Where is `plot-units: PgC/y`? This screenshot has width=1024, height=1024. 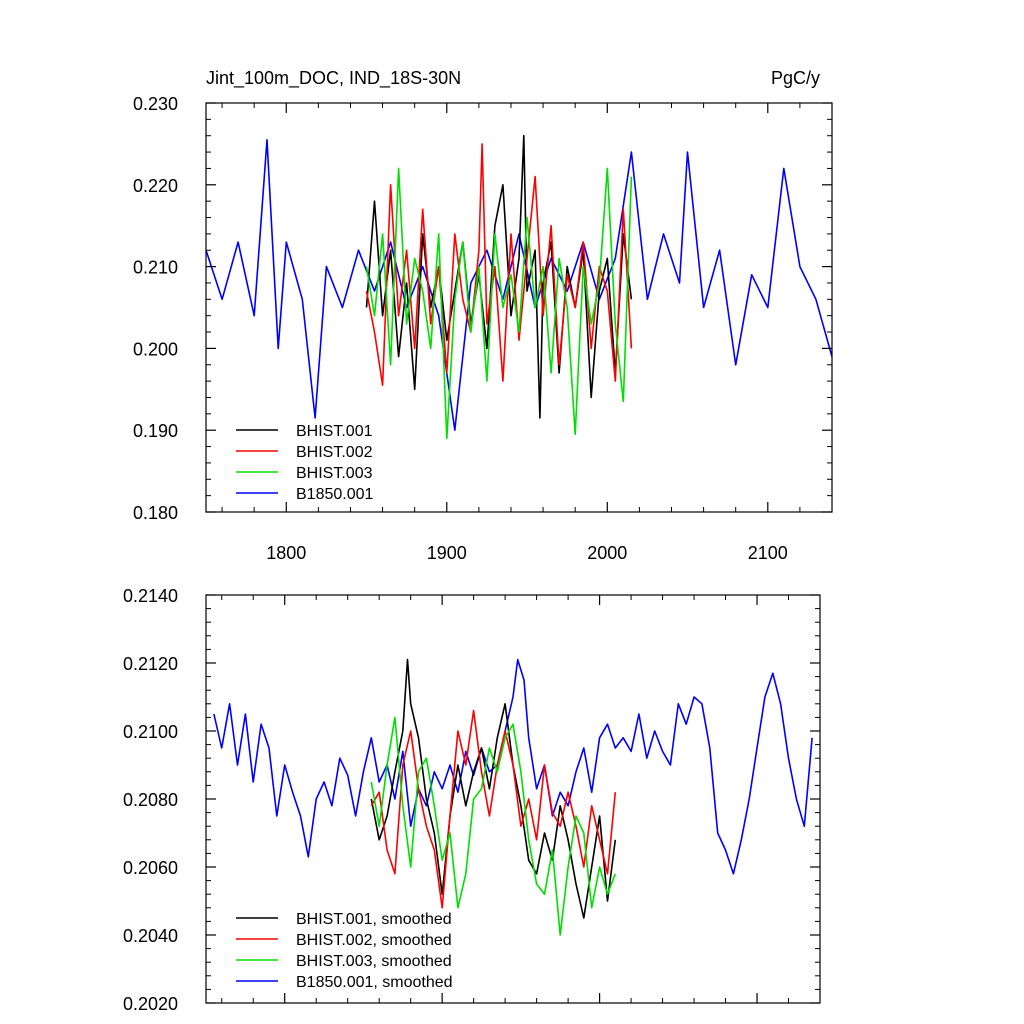 plot-units: PgC/y is located at coordinates (795, 78).